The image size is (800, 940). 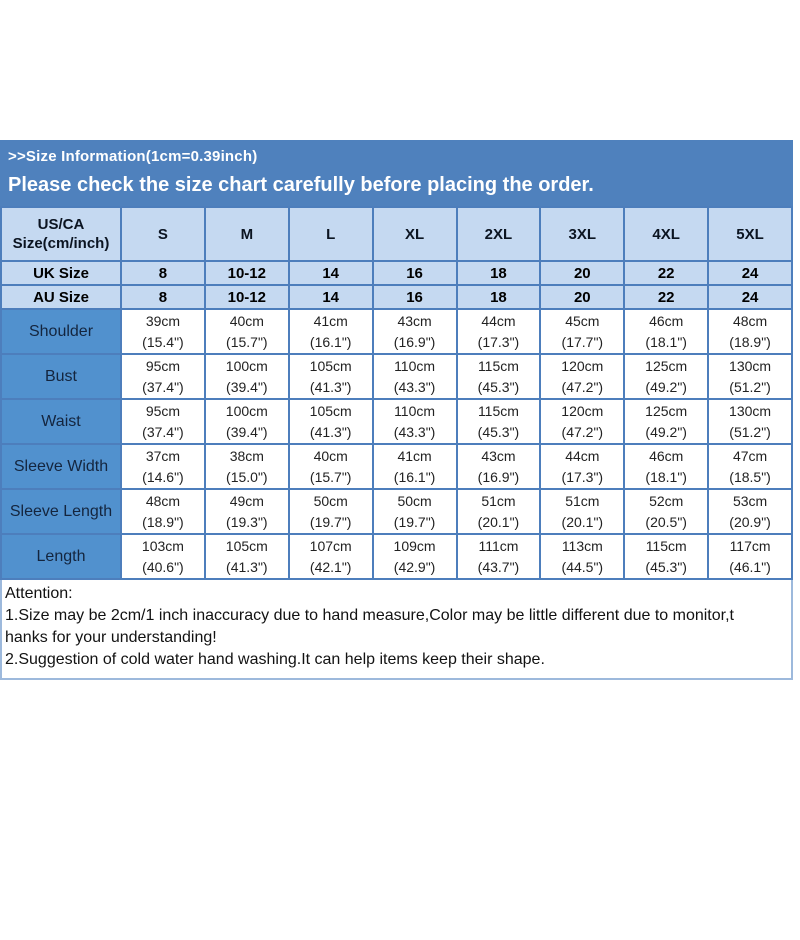 I want to click on value-inch: (16.1"), so click(x=330, y=341).